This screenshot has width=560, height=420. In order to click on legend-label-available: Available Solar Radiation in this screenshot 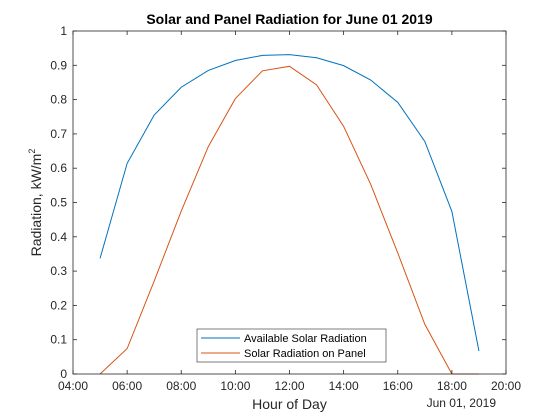, I will do `click(305, 339)`.